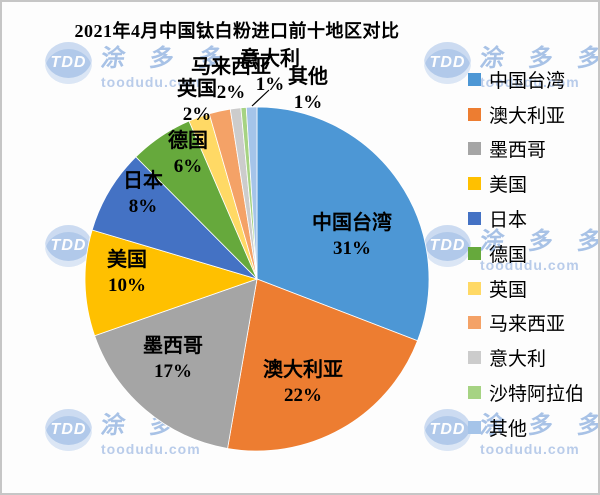  What do you see at coordinates (188, 141) in the screenshot?
I see `slice-label-name: 德国` at bounding box center [188, 141].